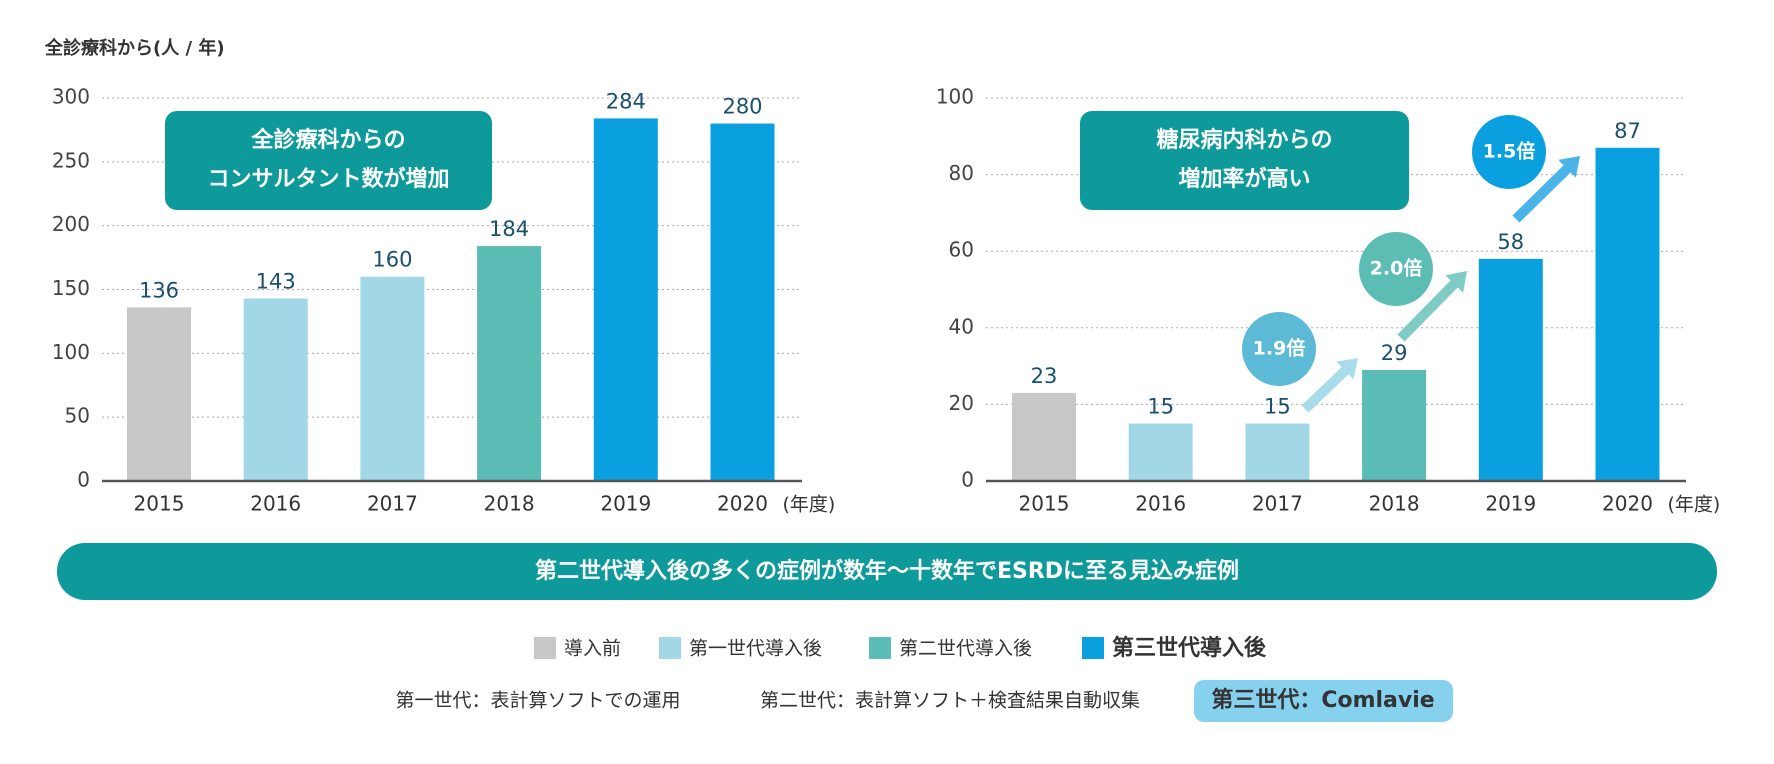  Describe the element at coordinates (961, 250) in the screenshot. I see `y-tick-label: 60` at that location.